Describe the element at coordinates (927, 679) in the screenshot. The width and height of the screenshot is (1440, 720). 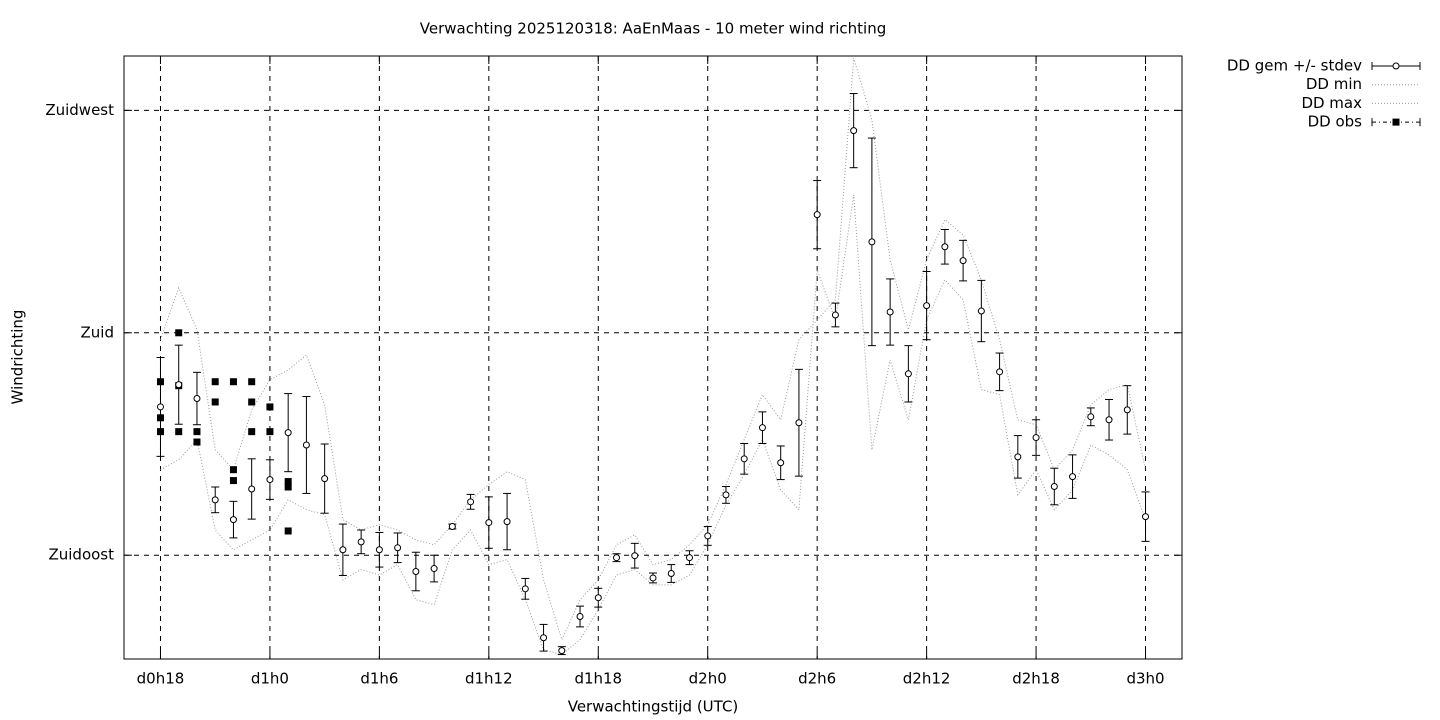
I see `x-tick-label: d2h12` at that location.